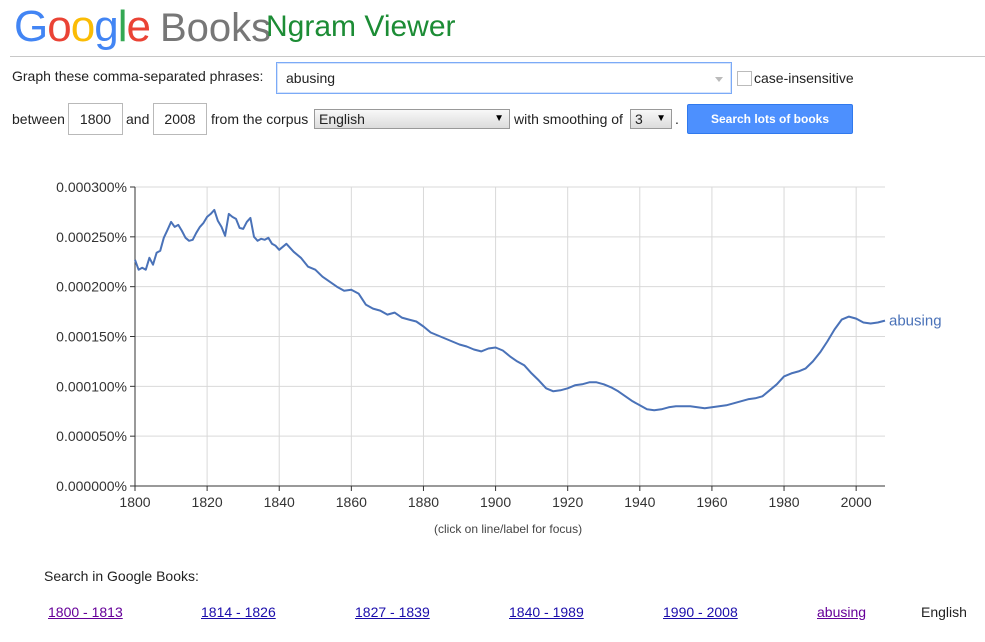 The width and height of the screenshot is (985, 642). I want to click on books-logo-text: Books, so click(215, 28).